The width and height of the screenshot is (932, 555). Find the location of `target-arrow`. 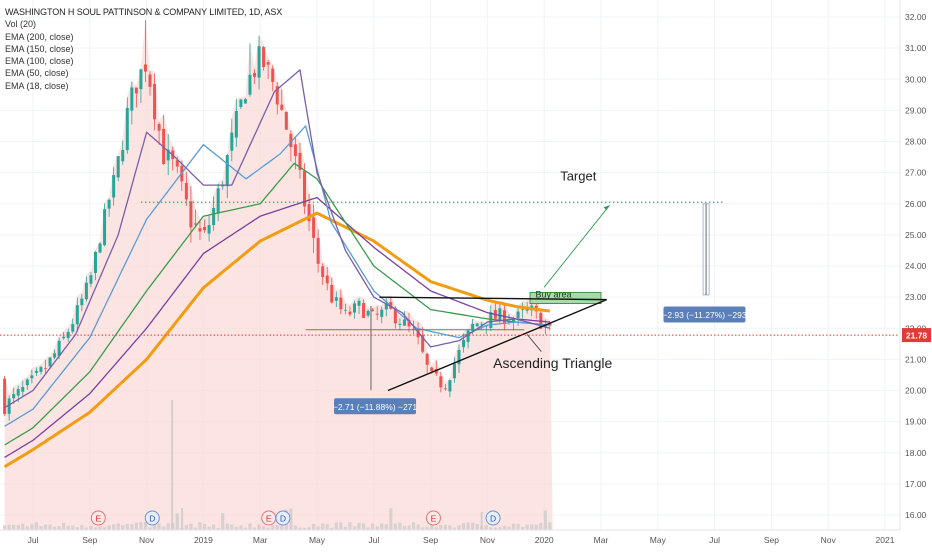

target-arrow is located at coordinates (576, 246).